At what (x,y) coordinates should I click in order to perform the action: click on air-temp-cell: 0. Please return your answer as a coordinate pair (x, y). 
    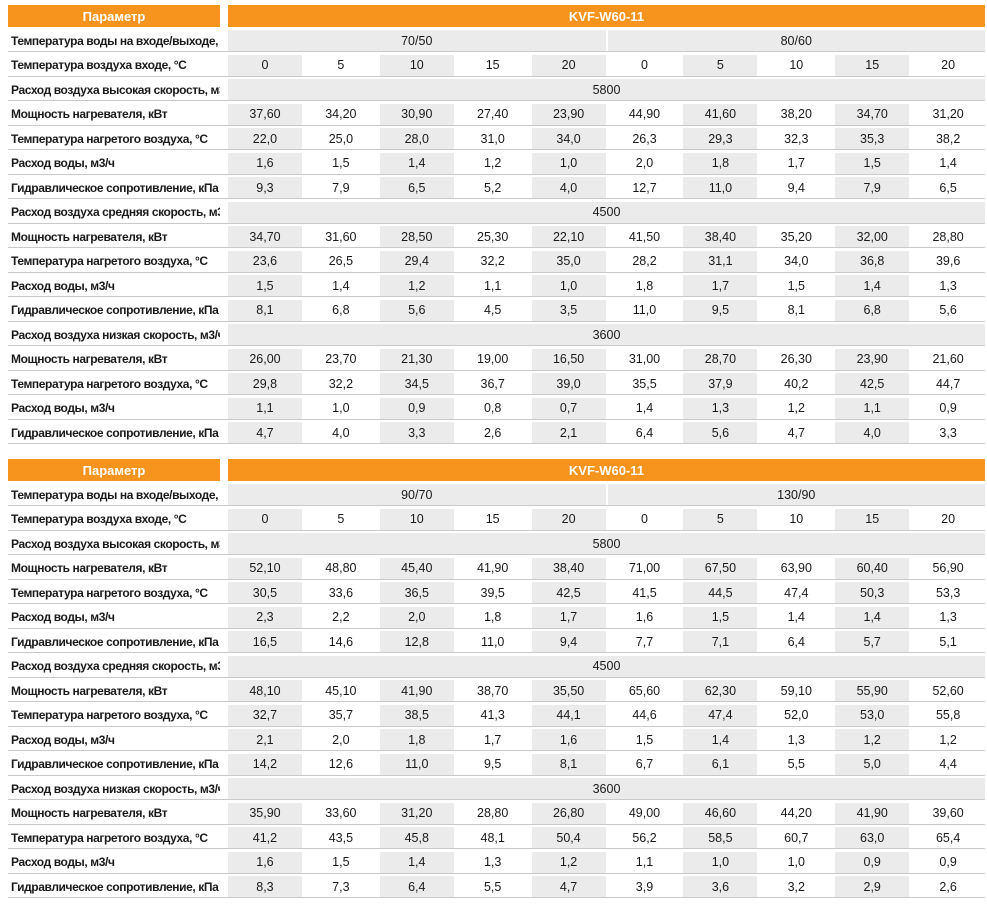
    Looking at the image, I should click on (265, 519).